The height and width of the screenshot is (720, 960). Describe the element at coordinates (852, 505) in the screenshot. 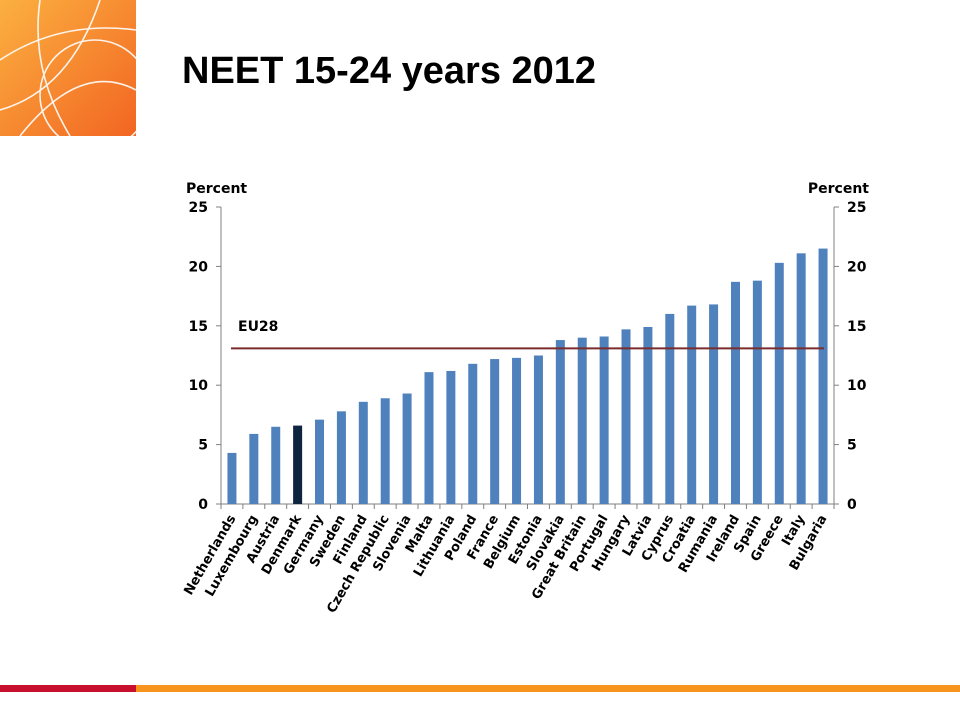

I see `right-tick-label: 0` at that location.